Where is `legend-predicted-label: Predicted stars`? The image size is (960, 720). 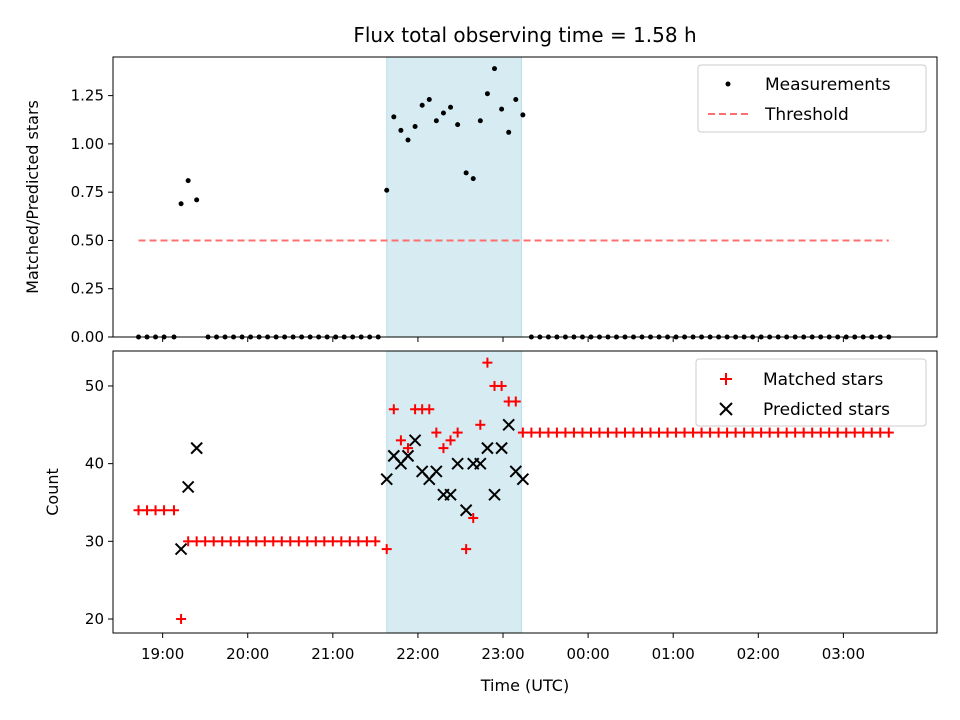
legend-predicted-label: Predicted stars is located at coordinates (826, 410).